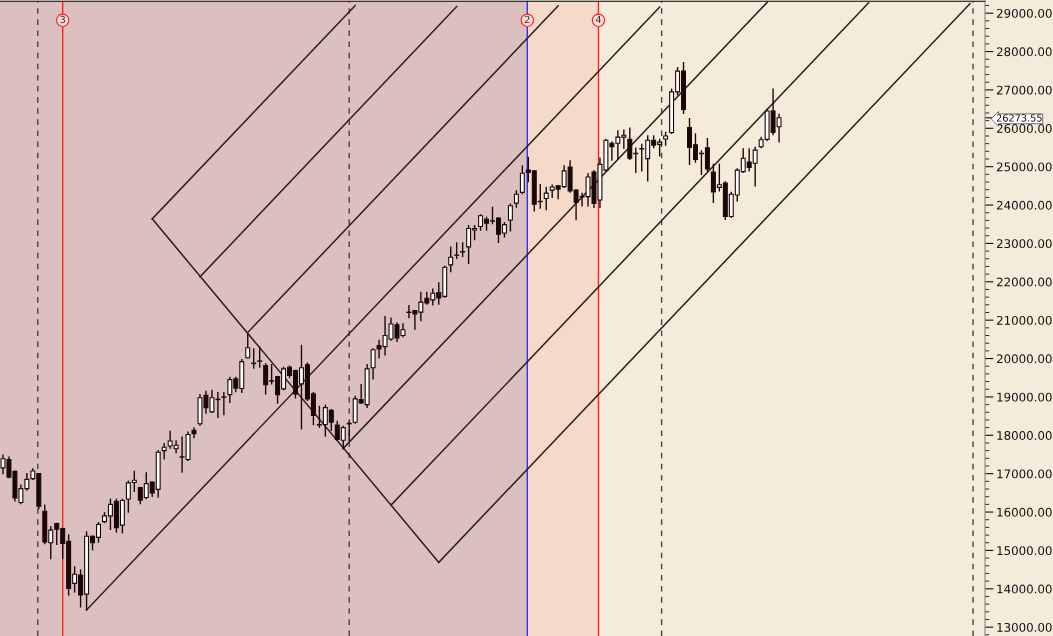 The height and width of the screenshot is (636, 1053). Describe the element at coordinates (1024, 435) in the screenshot. I see `y-tick-label: 18000.00` at that location.